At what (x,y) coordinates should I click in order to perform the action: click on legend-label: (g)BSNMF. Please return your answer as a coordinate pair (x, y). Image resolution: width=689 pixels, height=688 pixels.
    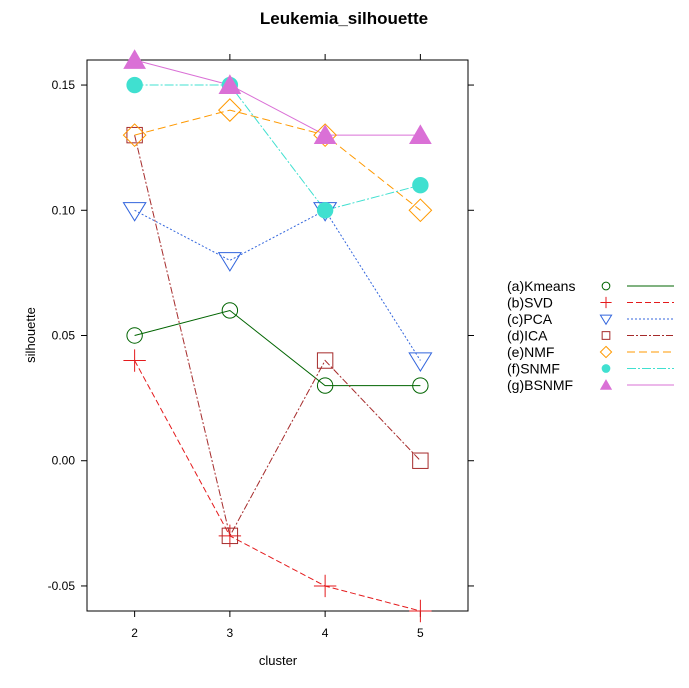
    Looking at the image, I should click on (540, 385).